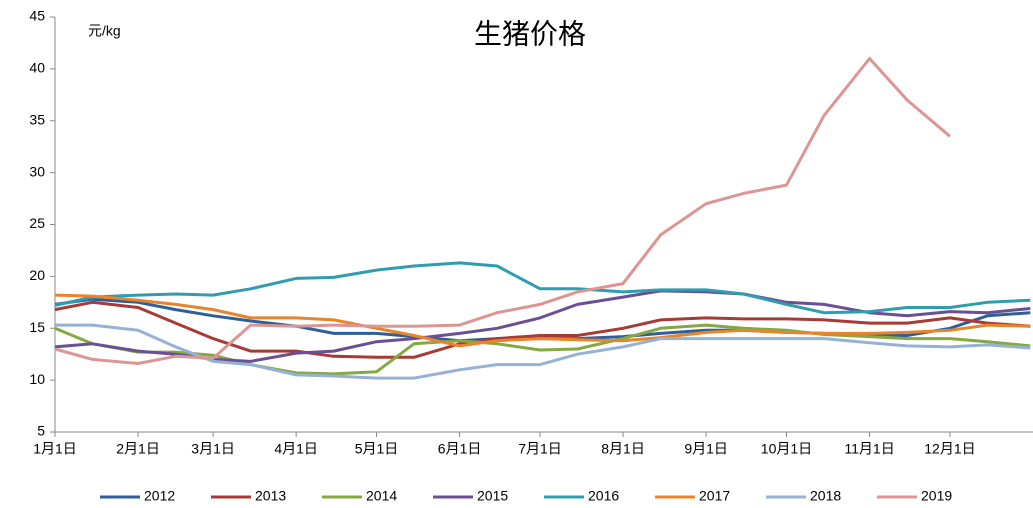 The width and height of the screenshot is (1033, 508). Describe the element at coordinates (37, 171) in the screenshot. I see `y-tick-label: 30` at that location.